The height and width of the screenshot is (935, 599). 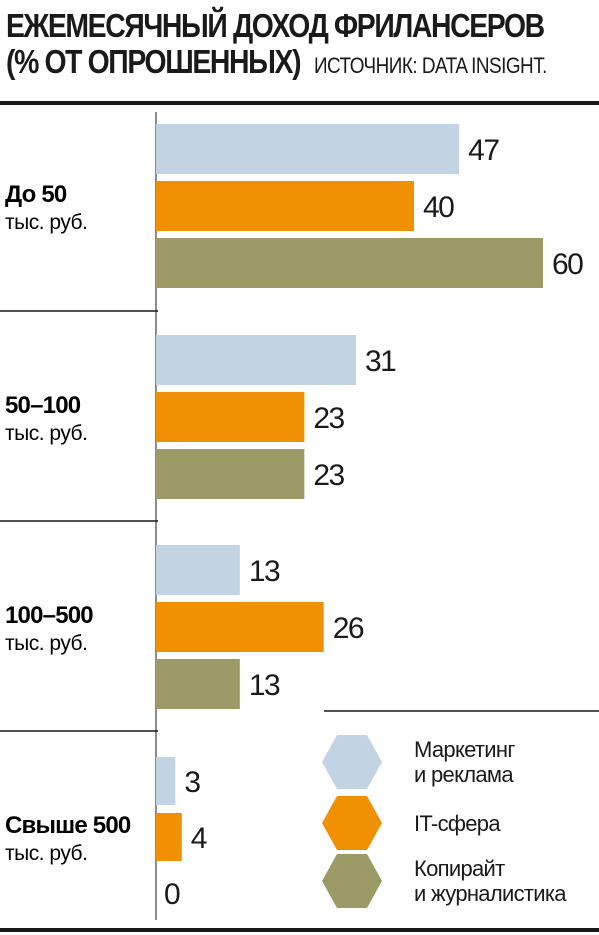 What do you see at coordinates (459, 868) in the screenshot?
I see `legend-label: Копирайт` at bounding box center [459, 868].